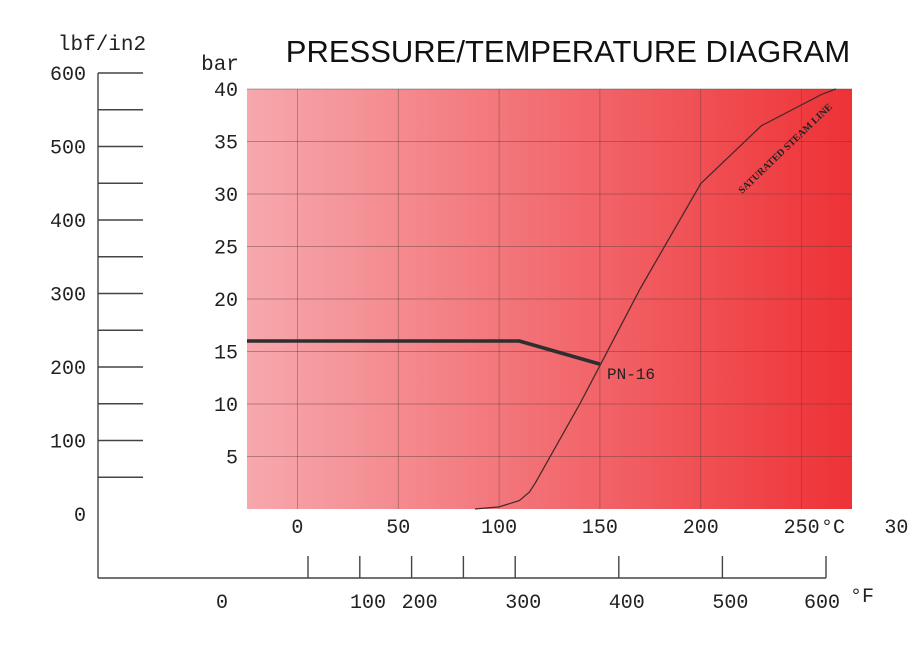 This screenshot has height=645, width=909. Describe the element at coordinates (896, 528) in the screenshot. I see `x-tick-label: 300` at that location.